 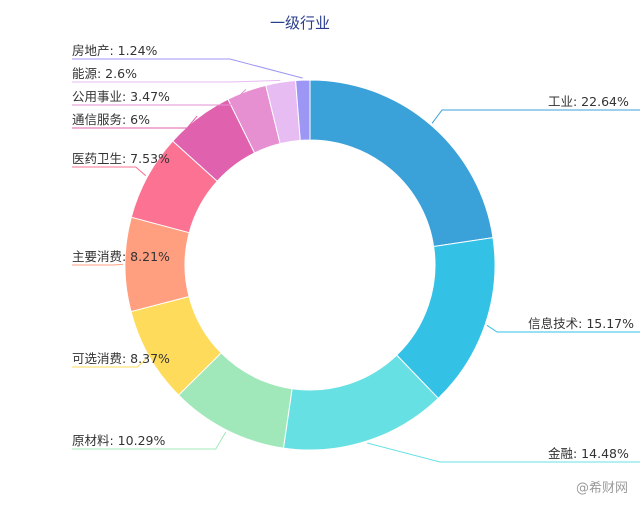 What do you see at coordinates (121, 256) in the screenshot?
I see `slice-label-主要消费: 主要消费: 8.21%` at bounding box center [121, 256].